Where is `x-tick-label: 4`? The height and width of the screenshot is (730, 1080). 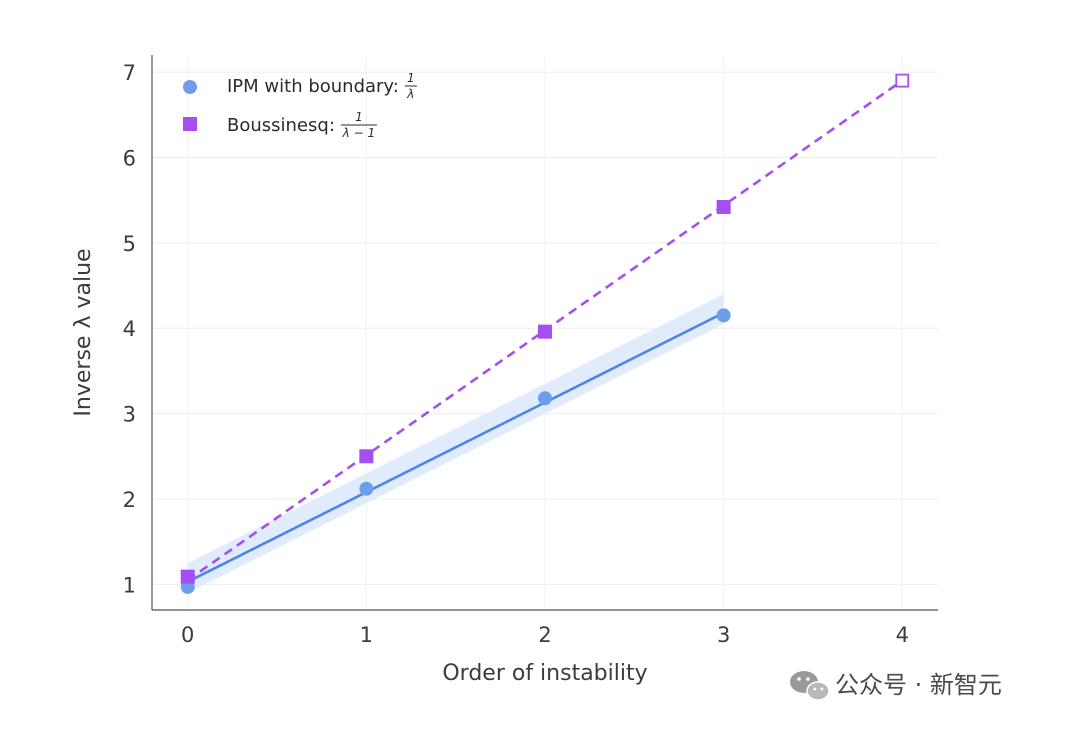
x-tick-label: 4 is located at coordinates (902, 635).